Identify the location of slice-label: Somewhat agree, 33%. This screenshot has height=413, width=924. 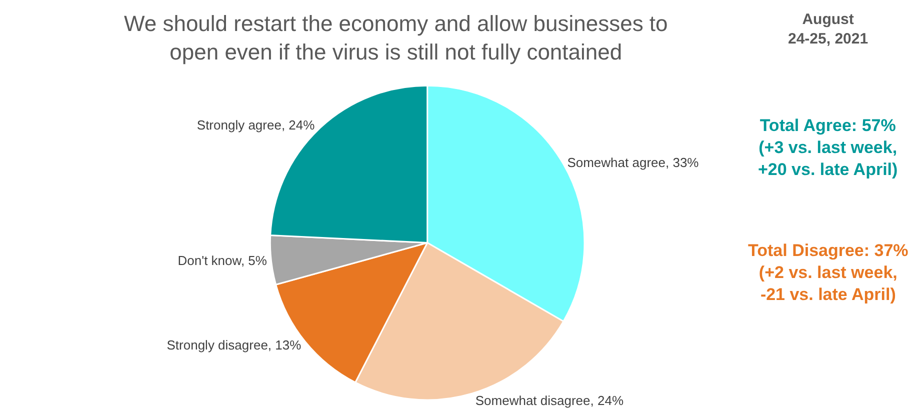
(633, 162).